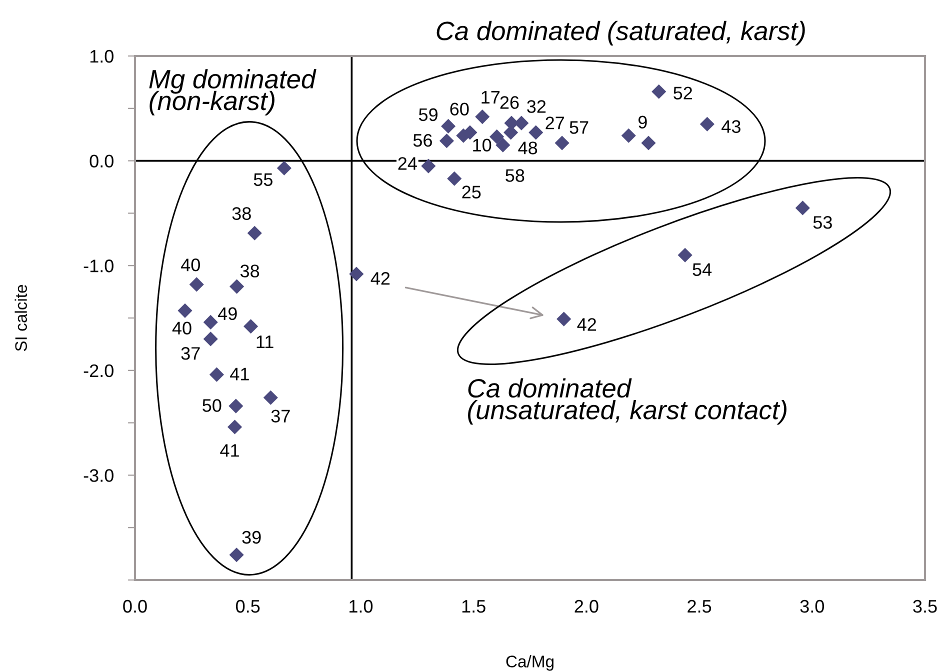  What do you see at coordinates (428, 115) in the screenshot?
I see `annotation: 59` at bounding box center [428, 115].